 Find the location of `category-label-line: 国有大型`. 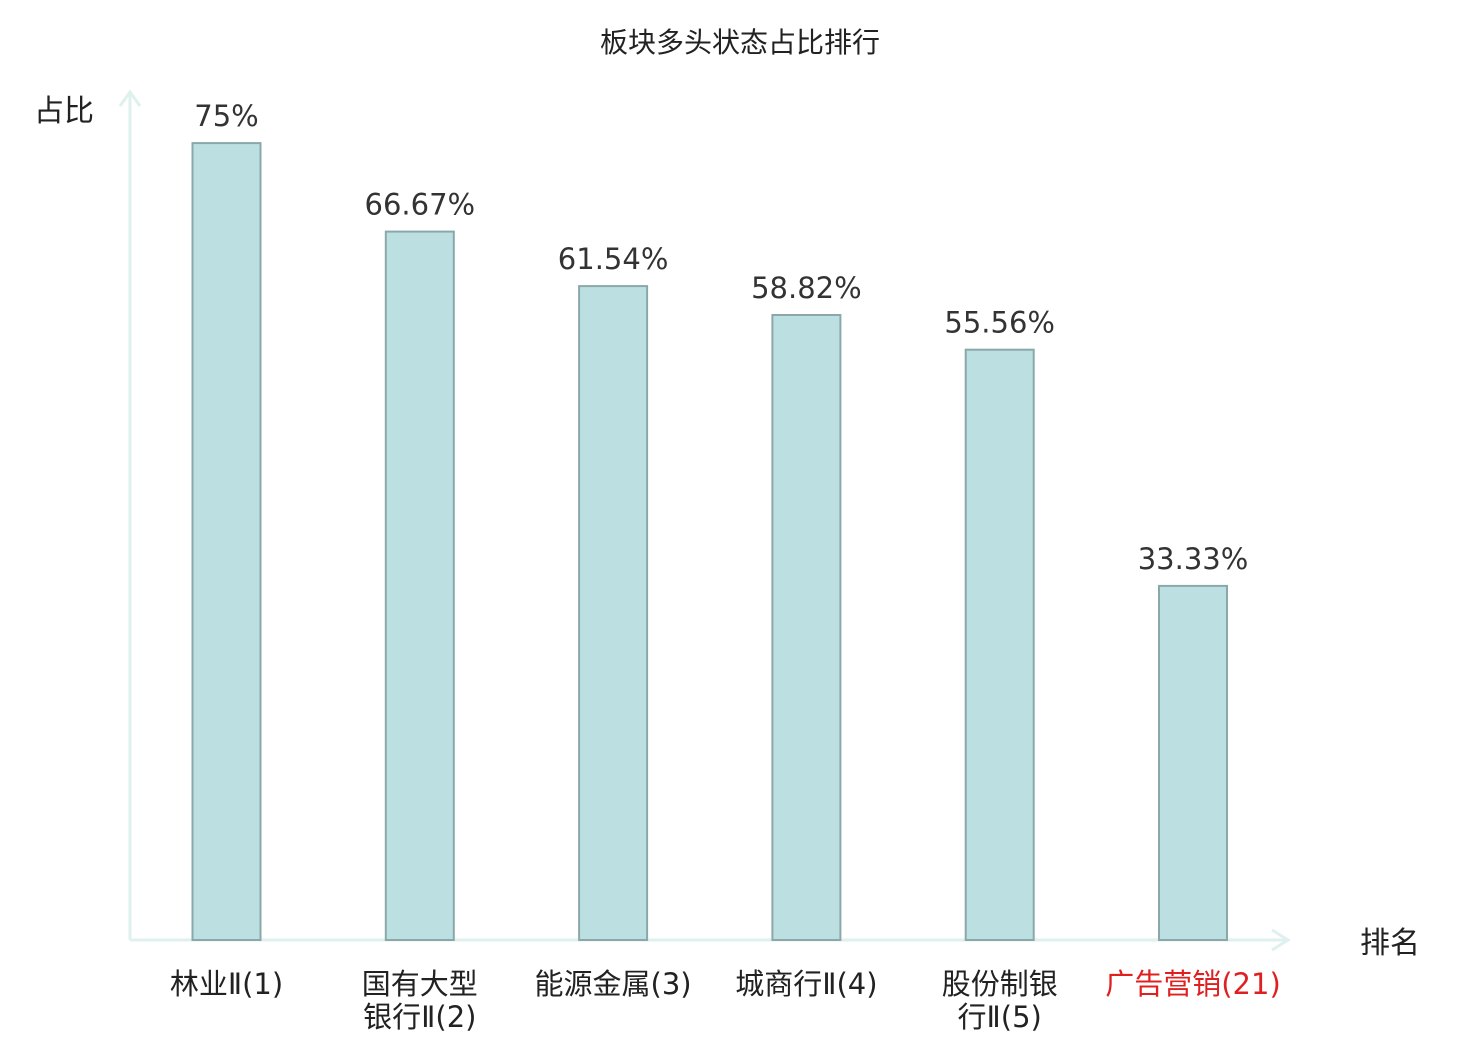

category-label-line: 国有大型 is located at coordinates (420, 984).